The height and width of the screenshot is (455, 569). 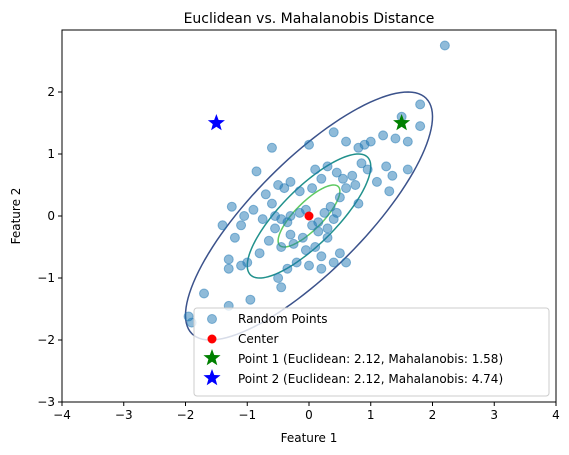 What do you see at coordinates (212, 377) in the screenshot?
I see `legend-marker-point2` at bounding box center [212, 377].